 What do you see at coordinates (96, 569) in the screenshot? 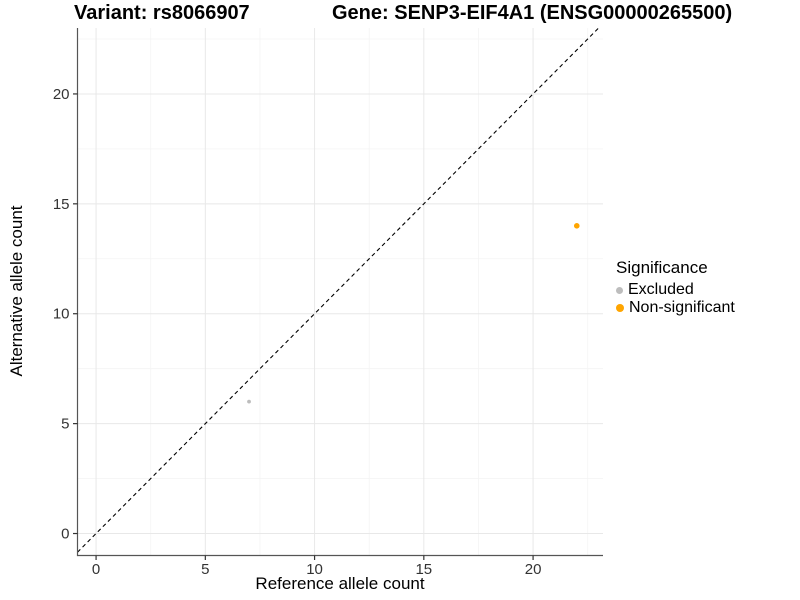
I see `x-tick-label: 0` at bounding box center [96, 569].